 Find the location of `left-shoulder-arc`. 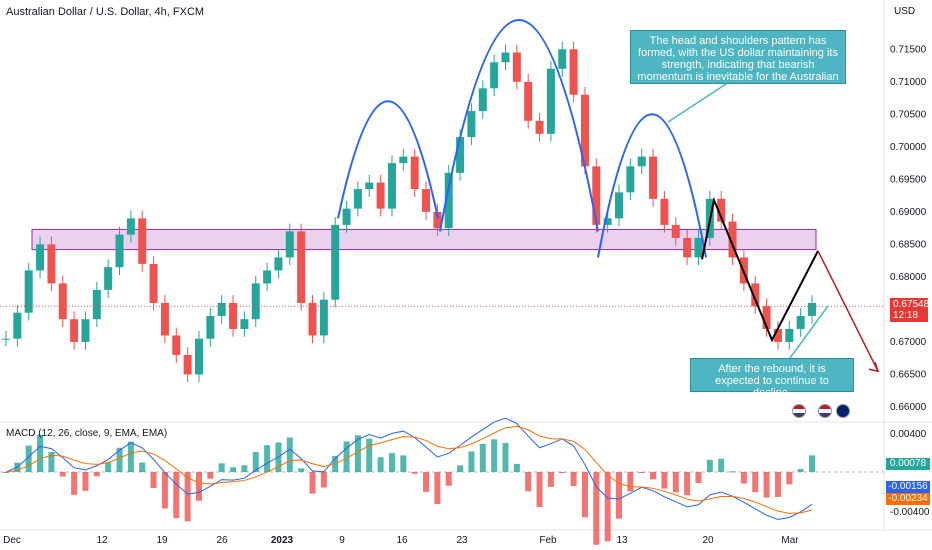

left-shoulder-arc is located at coordinates (388, 159).